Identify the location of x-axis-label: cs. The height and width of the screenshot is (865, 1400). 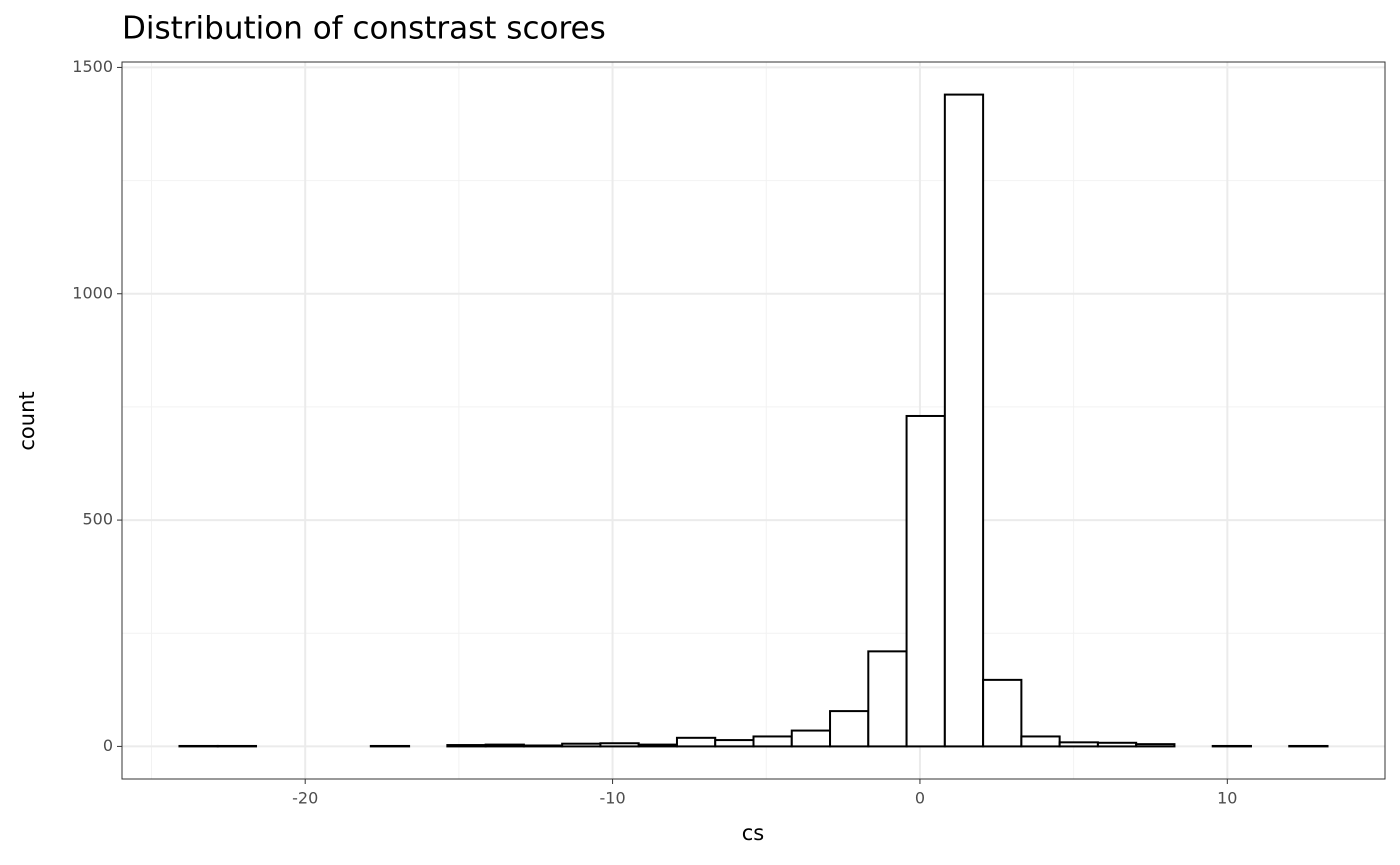
(753, 833).